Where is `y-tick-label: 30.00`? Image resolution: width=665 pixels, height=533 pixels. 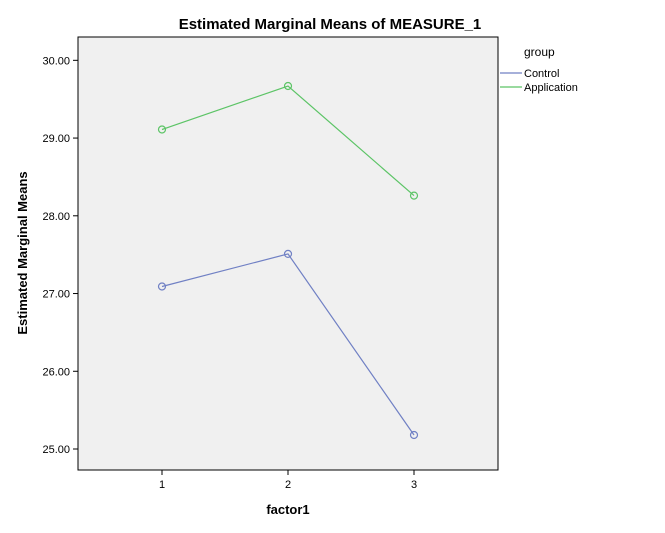
y-tick-label: 30.00 is located at coordinates (56, 61).